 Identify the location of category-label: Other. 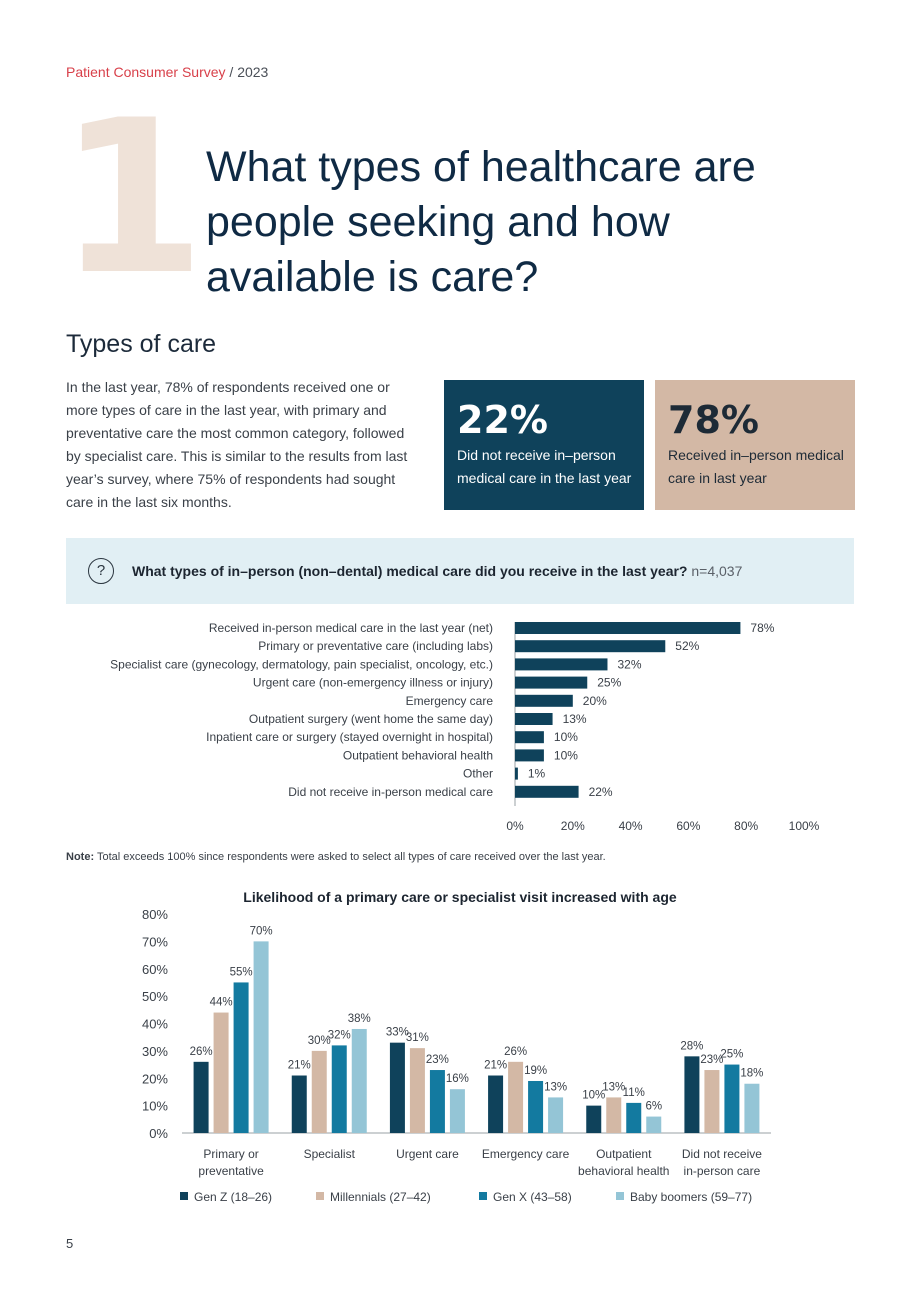
(478, 774).